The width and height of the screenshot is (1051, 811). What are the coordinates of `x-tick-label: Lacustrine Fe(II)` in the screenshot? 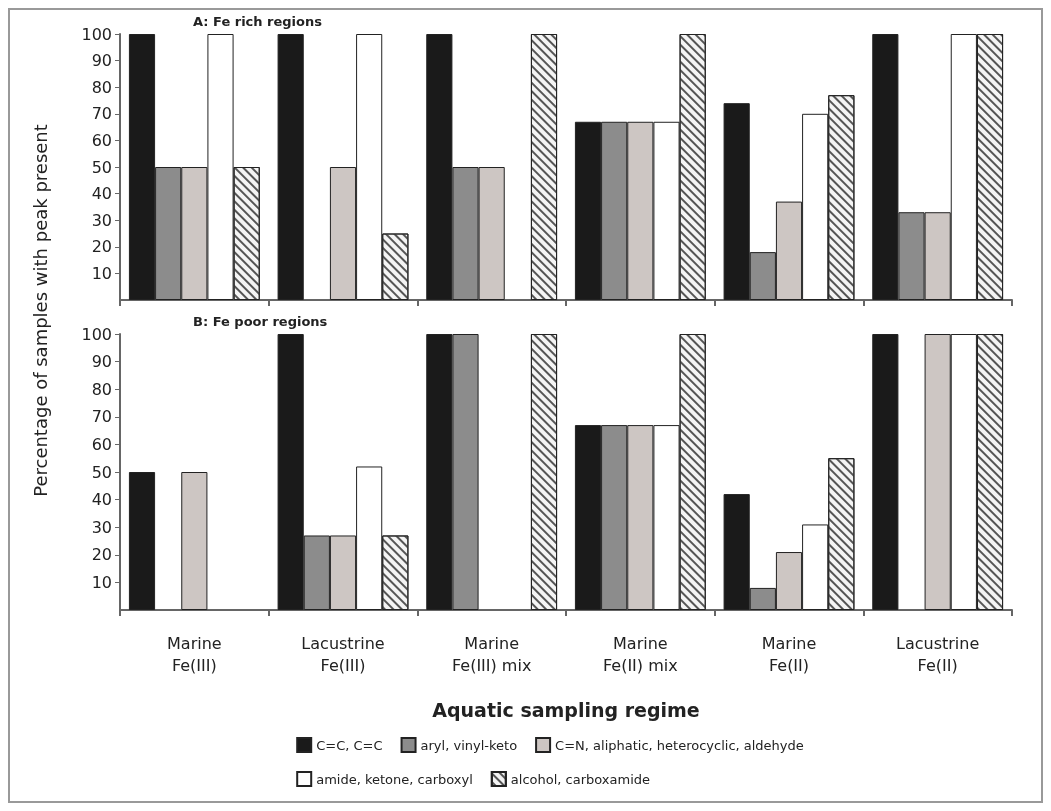 It's located at (938, 654).